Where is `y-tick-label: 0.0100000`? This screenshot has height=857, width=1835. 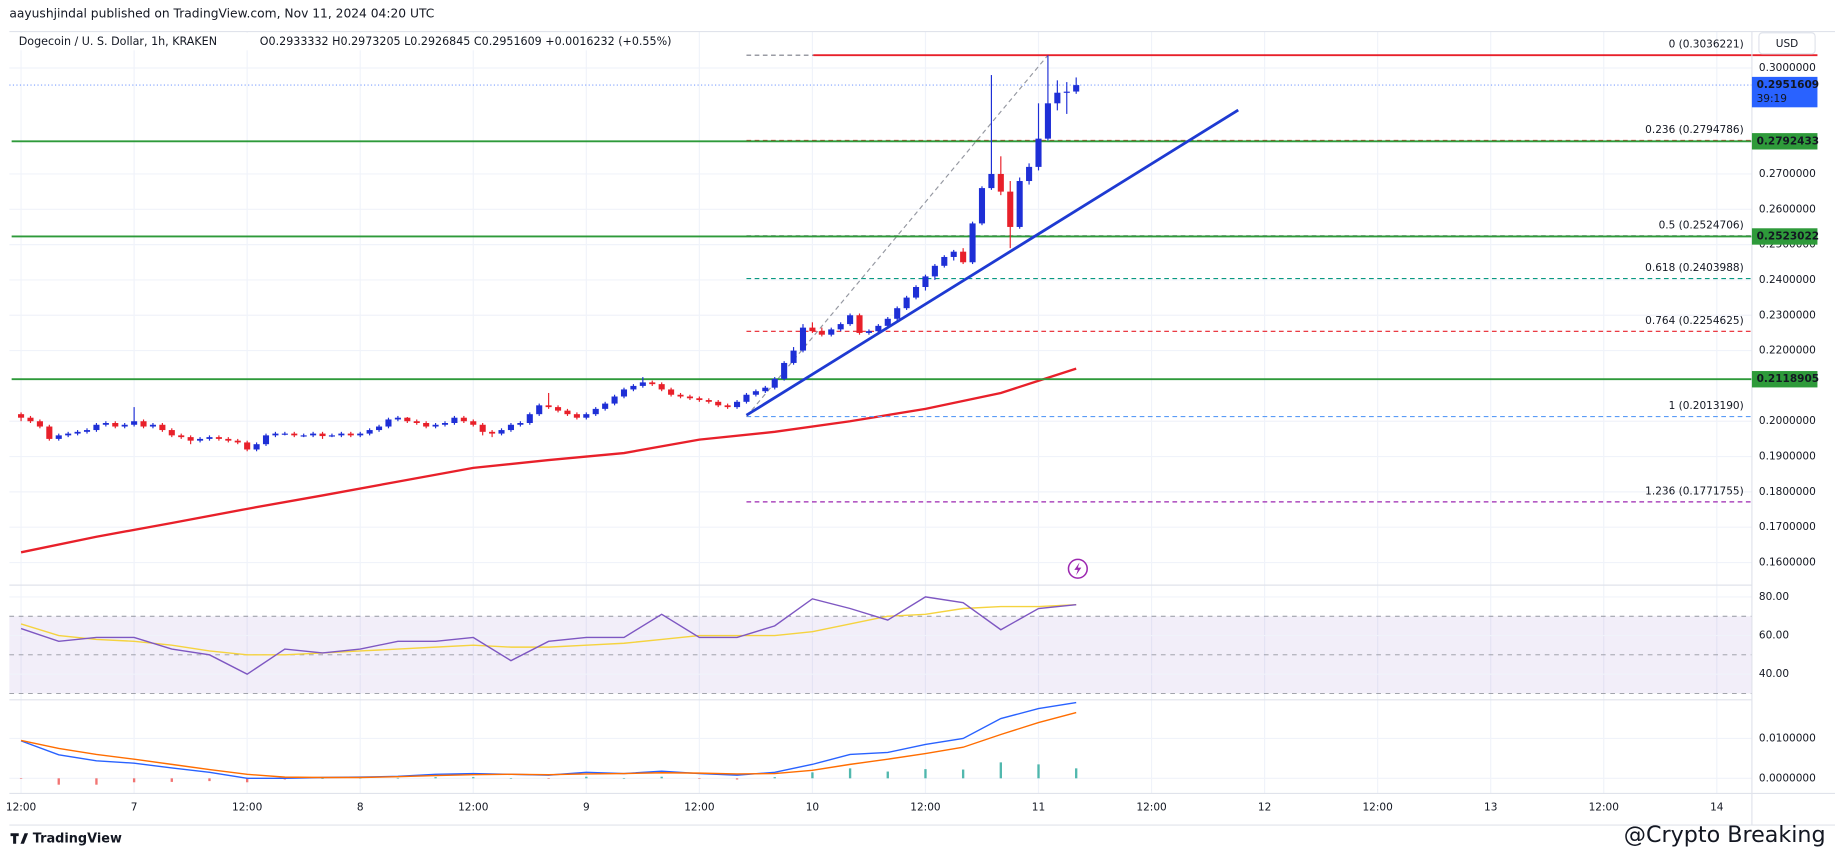
y-tick-label: 0.0100000 is located at coordinates (1787, 738).